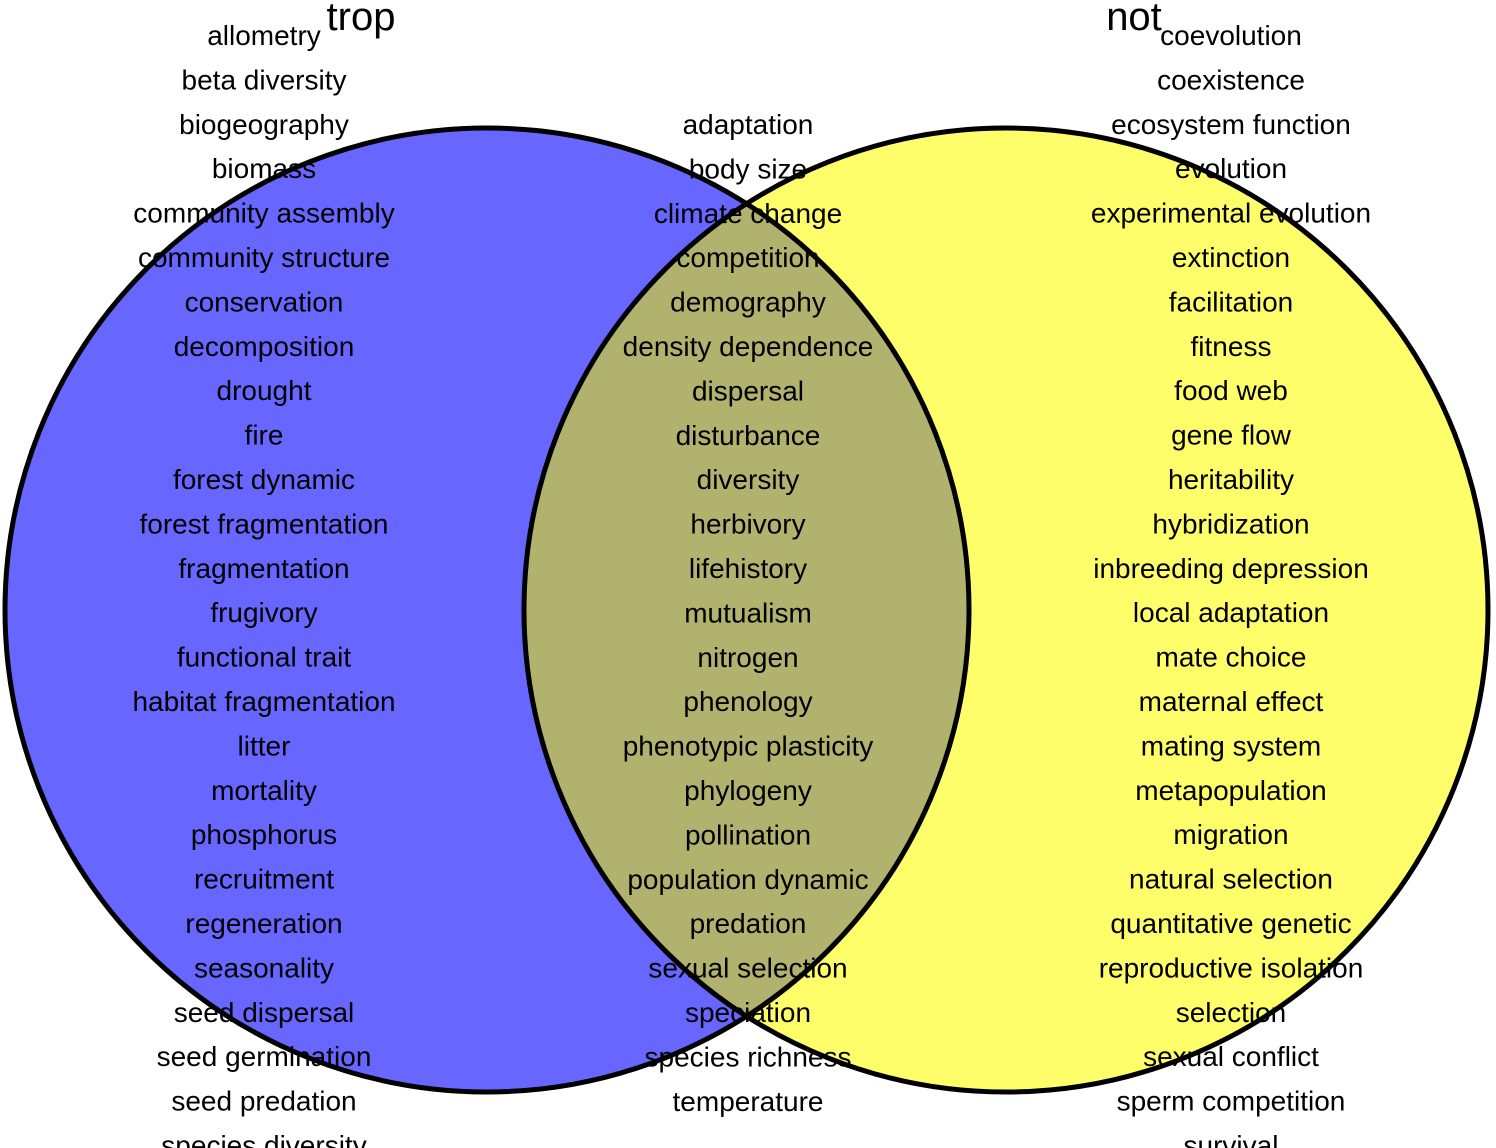 The width and height of the screenshot is (1496, 1148). Describe the element at coordinates (1231, 435) in the screenshot. I see `term-right-item: gene flow` at that location.